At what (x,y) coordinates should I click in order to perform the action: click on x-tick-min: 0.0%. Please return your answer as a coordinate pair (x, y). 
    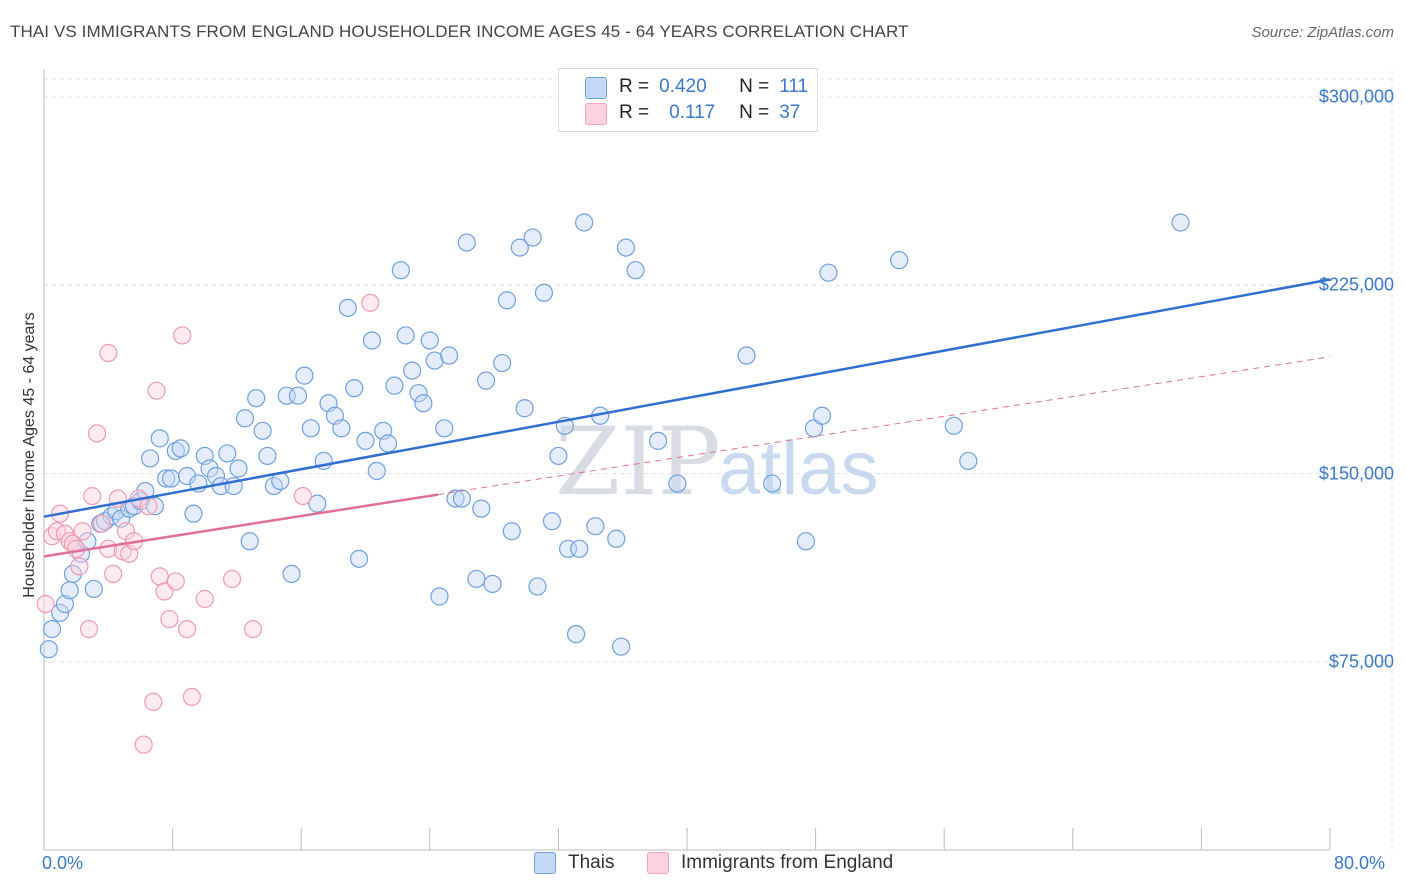
    Looking at the image, I should click on (63, 863).